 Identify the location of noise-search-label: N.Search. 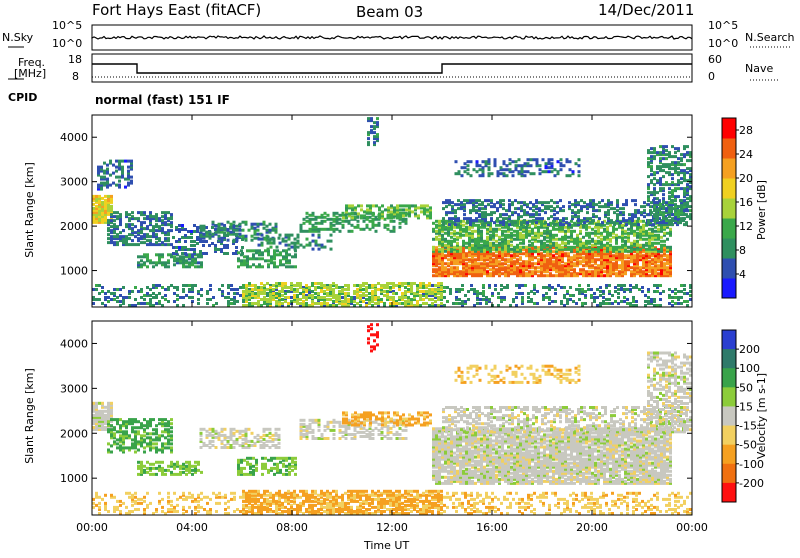
(770, 38).